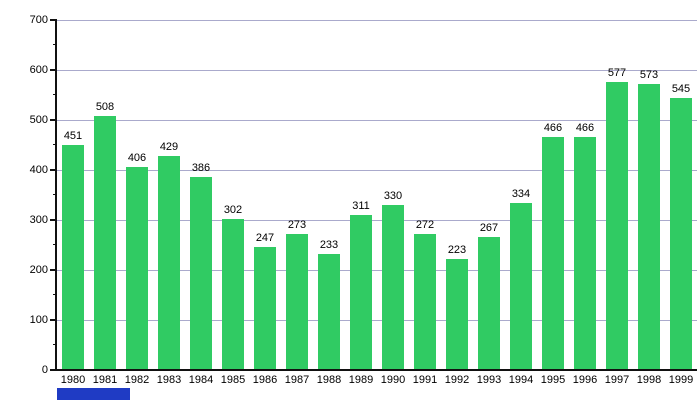 This screenshot has height=400, width=700. What do you see at coordinates (329, 244) in the screenshot?
I see `bar-value-label: 233` at bounding box center [329, 244].